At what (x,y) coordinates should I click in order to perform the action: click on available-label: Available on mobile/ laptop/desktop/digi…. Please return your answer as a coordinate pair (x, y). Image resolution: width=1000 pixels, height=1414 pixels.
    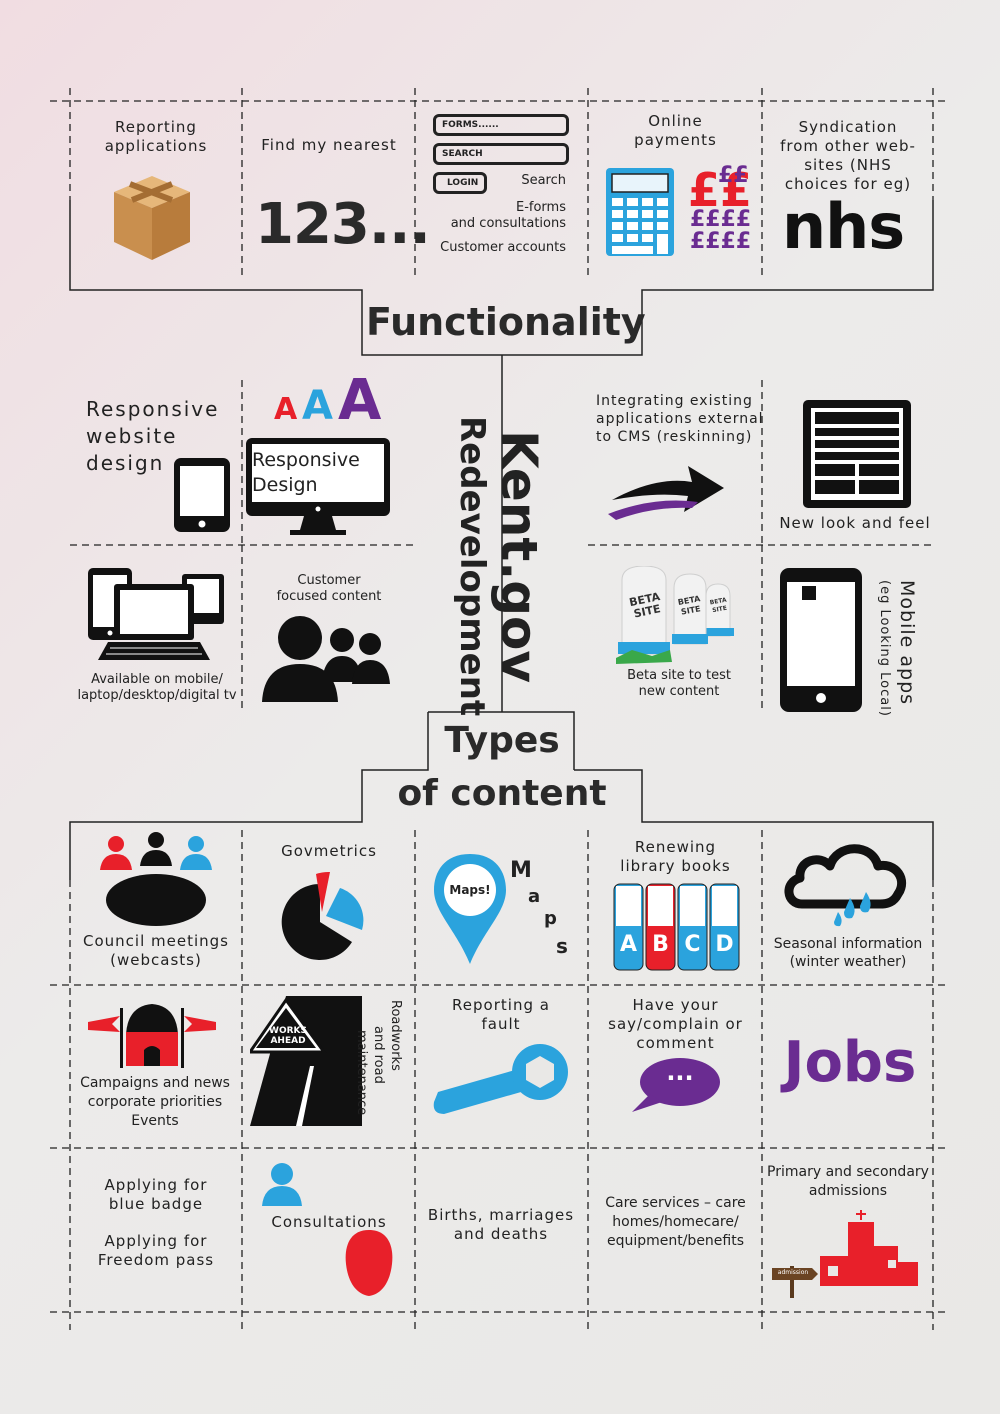
    Looking at the image, I should click on (157, 688).